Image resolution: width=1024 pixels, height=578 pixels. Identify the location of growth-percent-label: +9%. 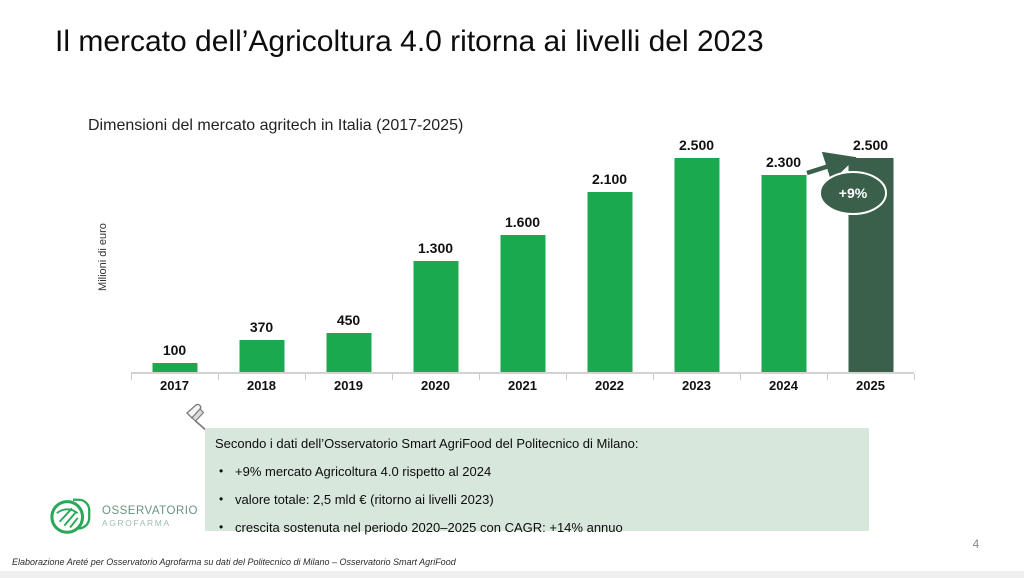
(853, 193).